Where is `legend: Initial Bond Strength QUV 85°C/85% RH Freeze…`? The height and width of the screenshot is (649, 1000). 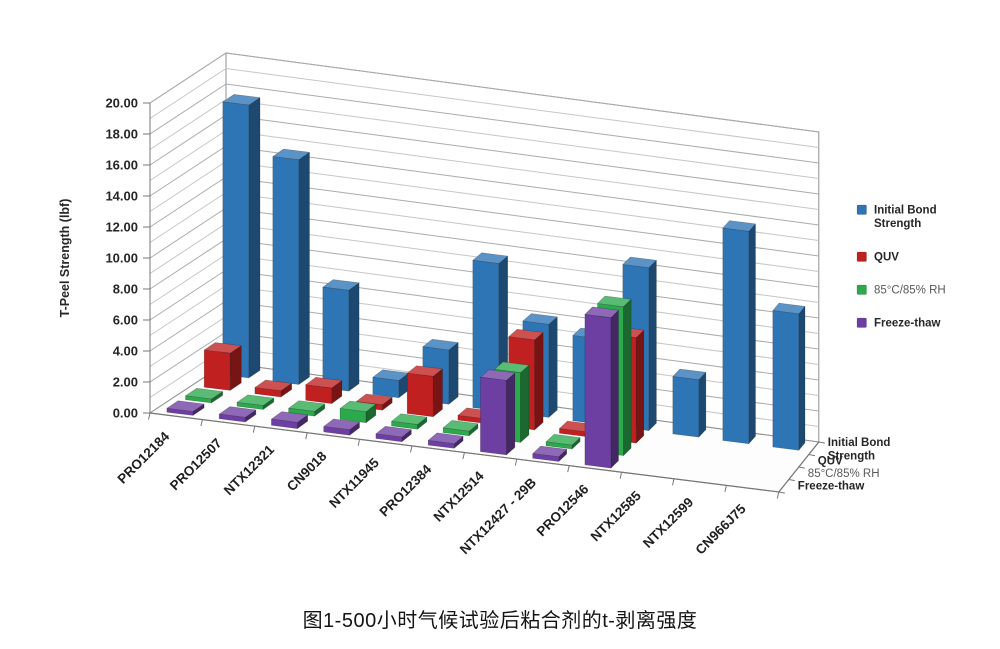 legend: Initial Bond Strength QUV 85°C/85% RH Freeze… is located at coordinates (901, 267).